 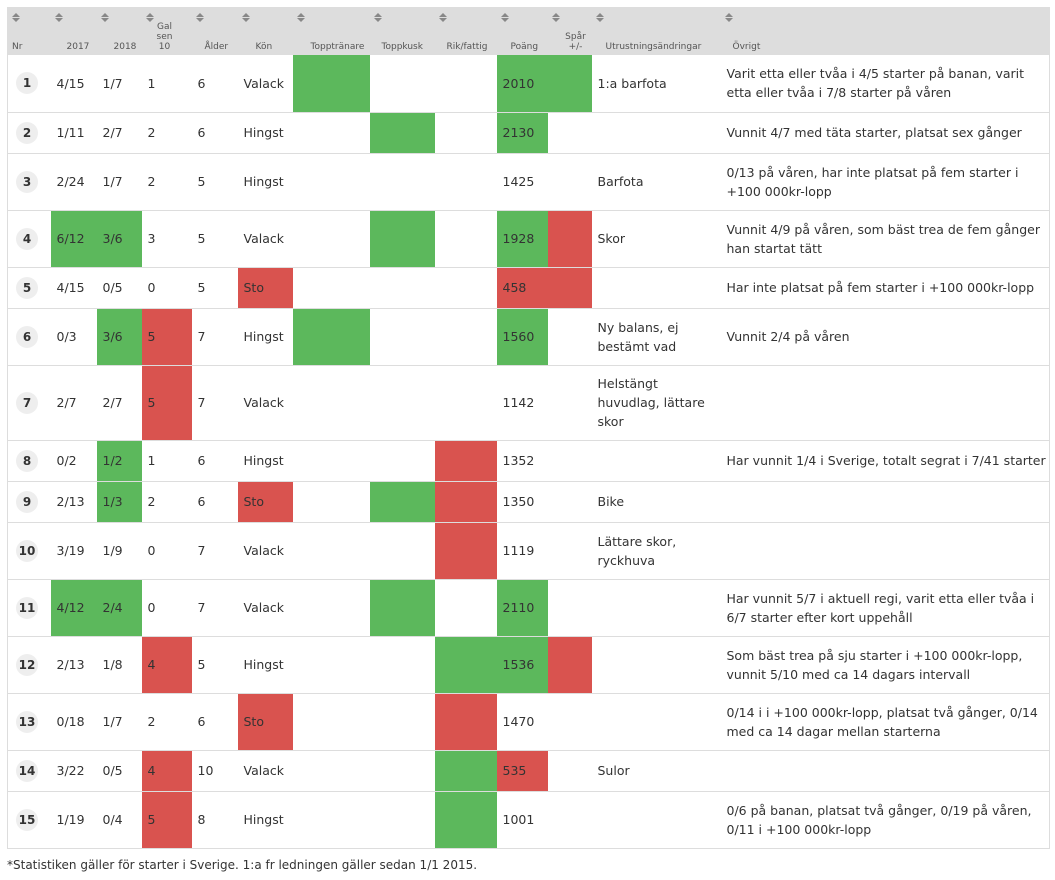 I want to click on cell-nr: 9, so click(x=29, y=502).